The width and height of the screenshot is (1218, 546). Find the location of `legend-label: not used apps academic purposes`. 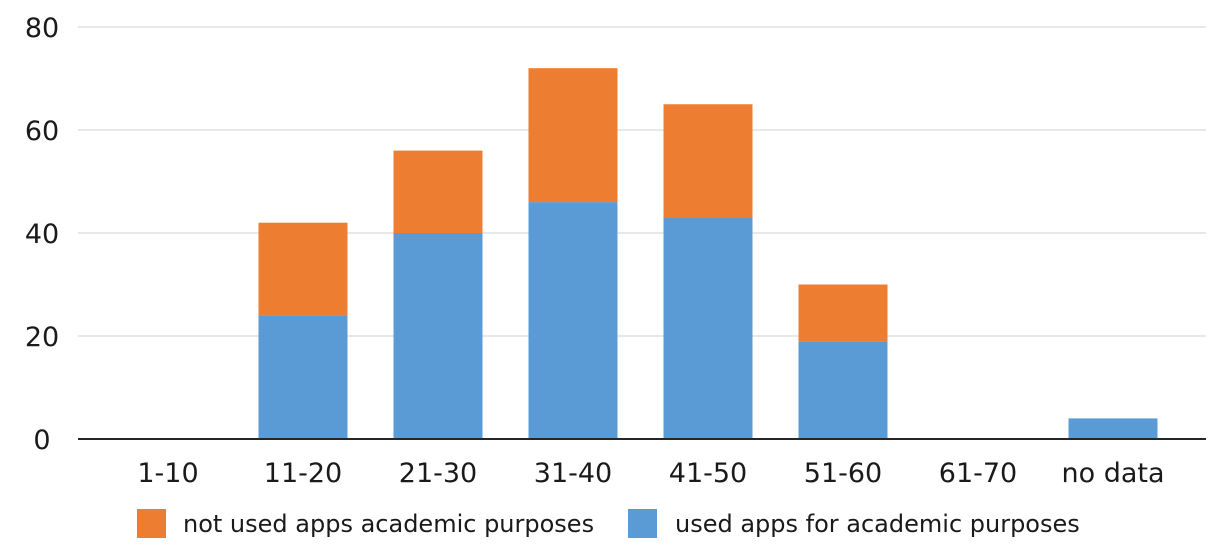

legend-label: not used apps academic purposes is located at coordinates (388, 524).